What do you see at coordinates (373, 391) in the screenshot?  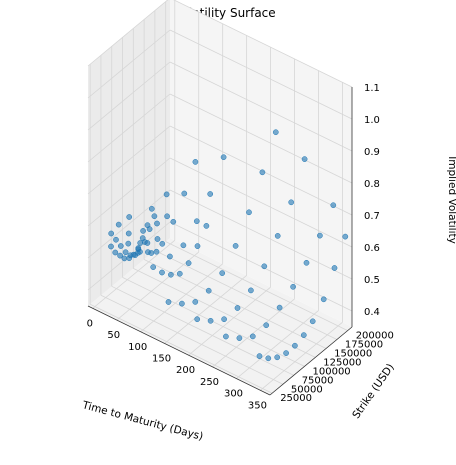 I see `y-axis-label: Strike (USD)` at bounding box center [373, 391].